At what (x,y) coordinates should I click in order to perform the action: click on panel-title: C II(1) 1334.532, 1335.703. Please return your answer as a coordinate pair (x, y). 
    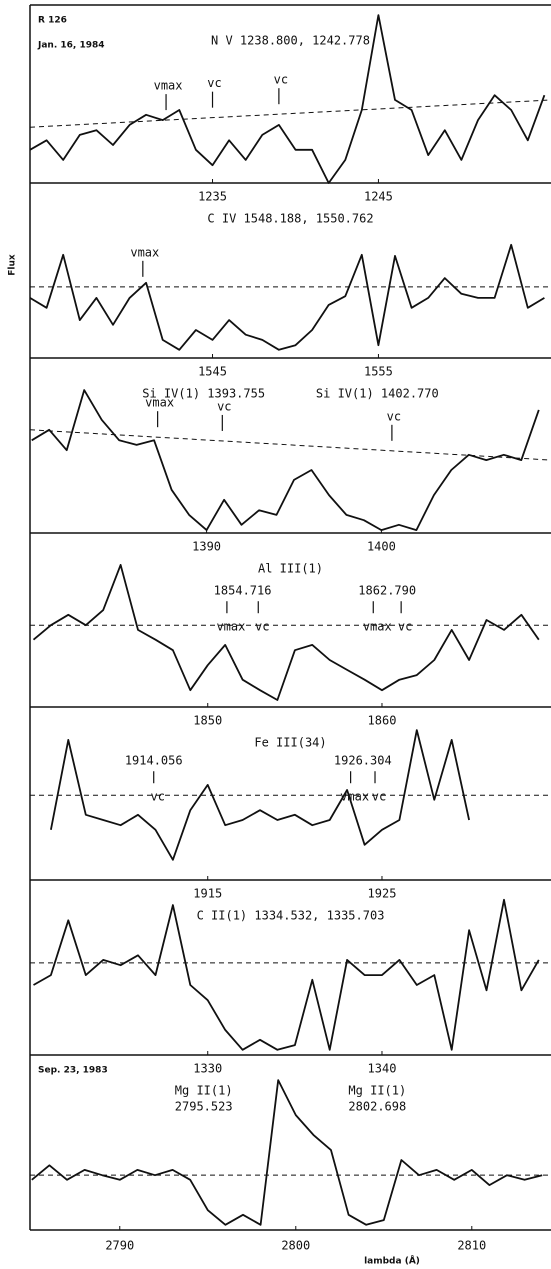
    Looking at the image, I should click on (291, 916).